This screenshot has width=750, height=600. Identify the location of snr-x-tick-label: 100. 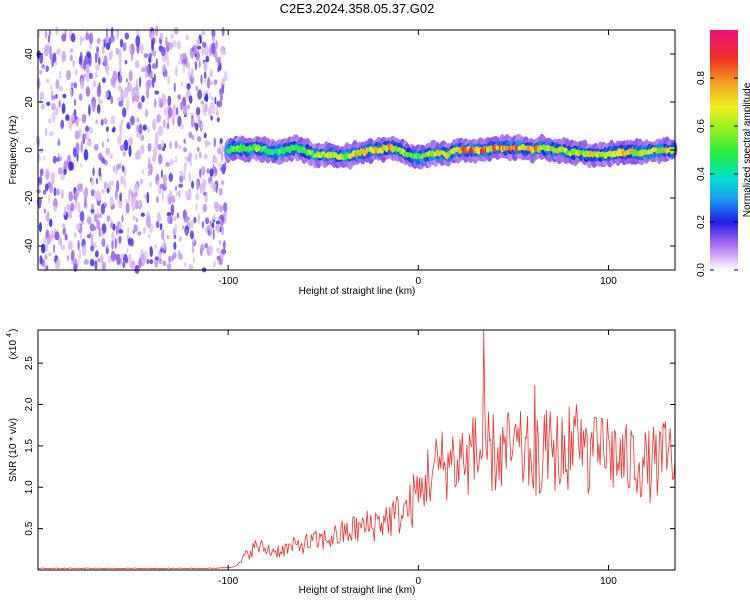
(608, 581).